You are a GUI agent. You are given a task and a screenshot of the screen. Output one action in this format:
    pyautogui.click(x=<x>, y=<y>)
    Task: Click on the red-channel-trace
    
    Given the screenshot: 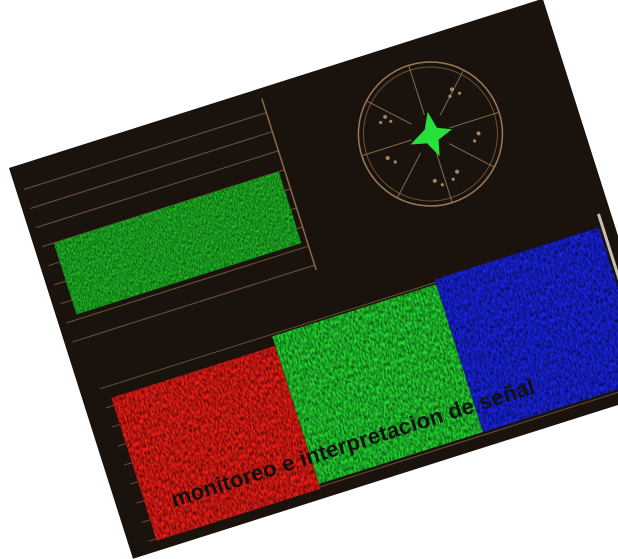 What is the action you would take?
    pyautogui.click(x=216, y=443)
    